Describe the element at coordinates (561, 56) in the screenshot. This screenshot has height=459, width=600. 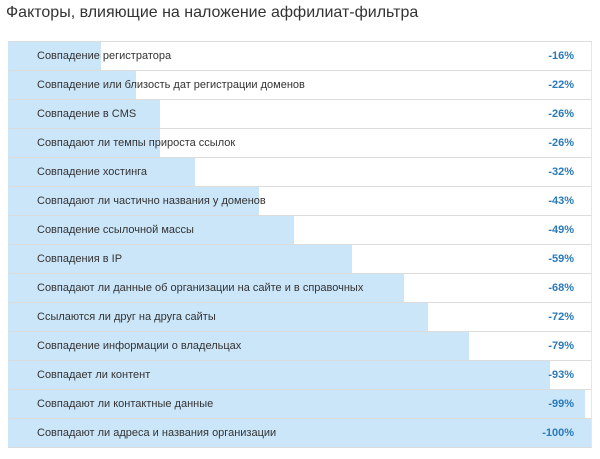
I see `data-label: -16%` at that location.